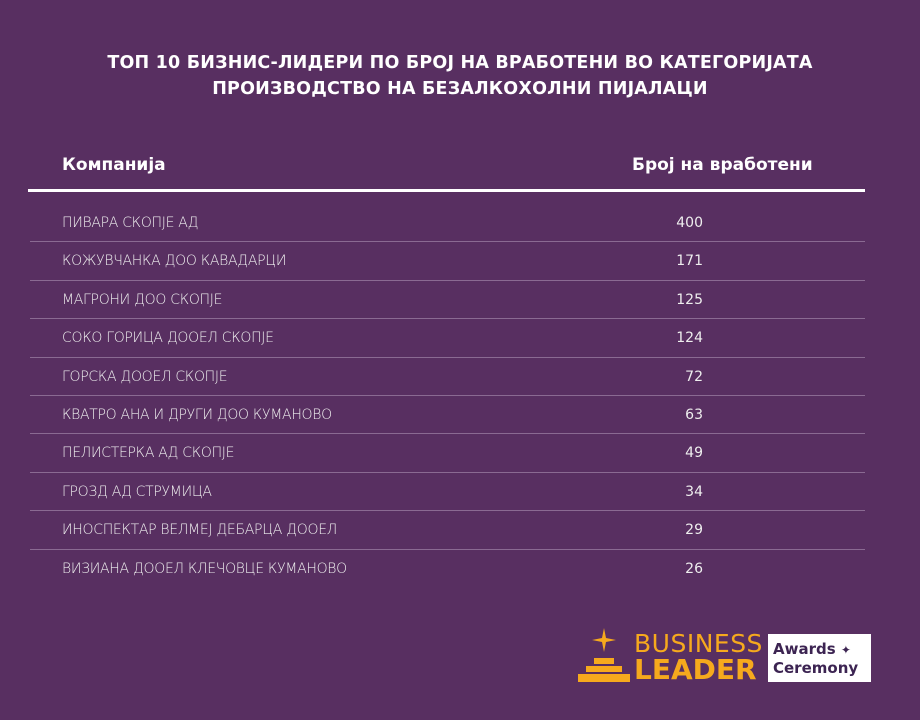  Describe the element at coordinates (114, 165) in the screenshot. I see `header-company: Компанија` at that location.